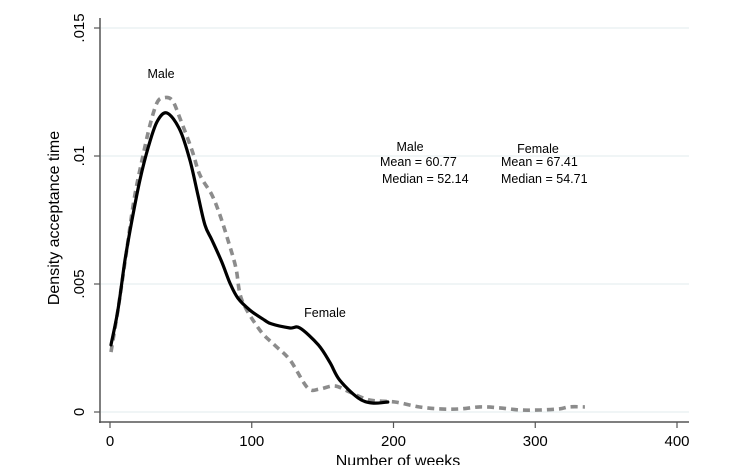 This screenshot has height=465, width=736. Describe the element at coordinates (535, 441) in the screenshot. I see `x-tick-label: 300` at that location.